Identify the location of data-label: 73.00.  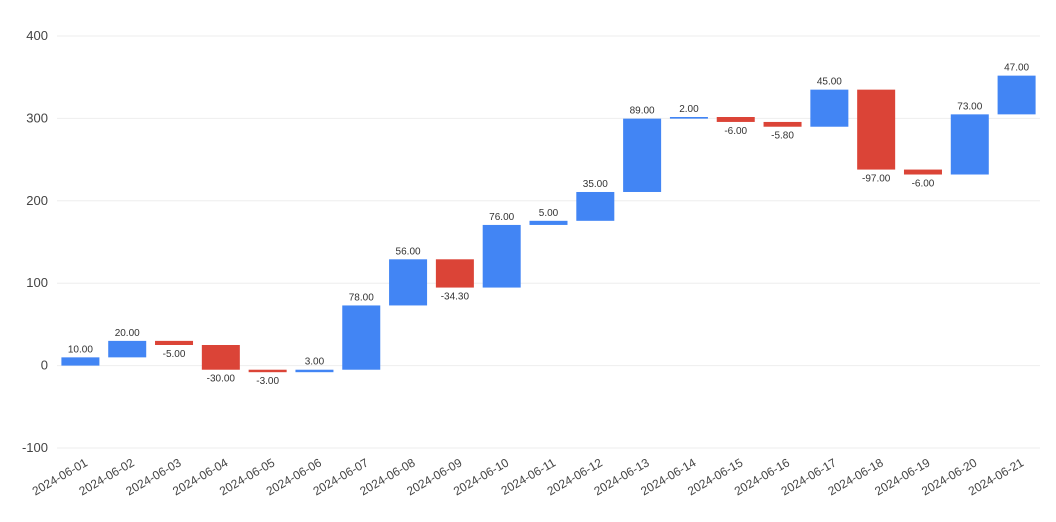
(969, 106).